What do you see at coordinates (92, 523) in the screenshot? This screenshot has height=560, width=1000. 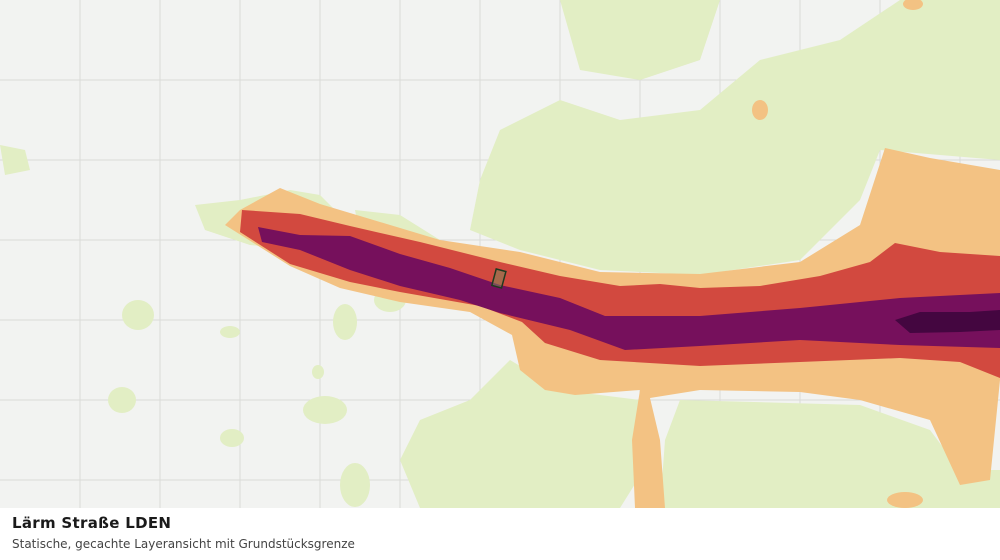 I see `layer-title: Lärm Straße LDEN` at bounding box center [92, 523].